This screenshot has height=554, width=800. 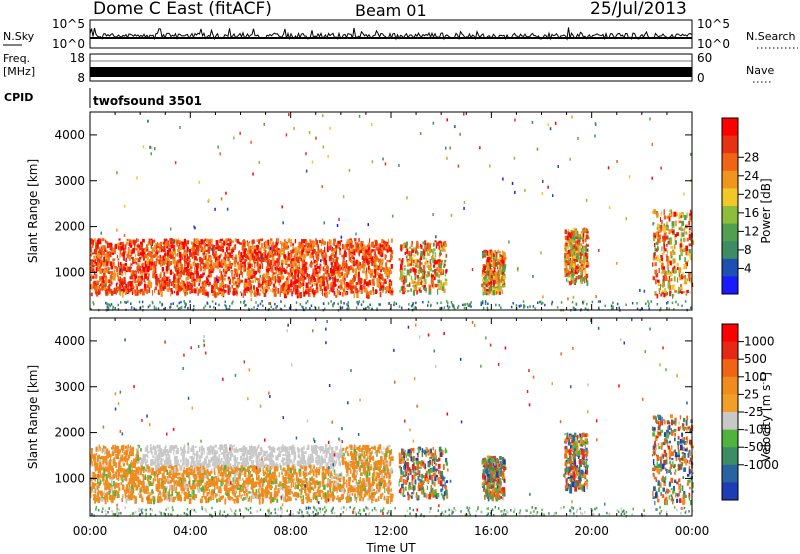 I want to click on power-ylabel: Slant Range [km], so click(x=33, y=211).